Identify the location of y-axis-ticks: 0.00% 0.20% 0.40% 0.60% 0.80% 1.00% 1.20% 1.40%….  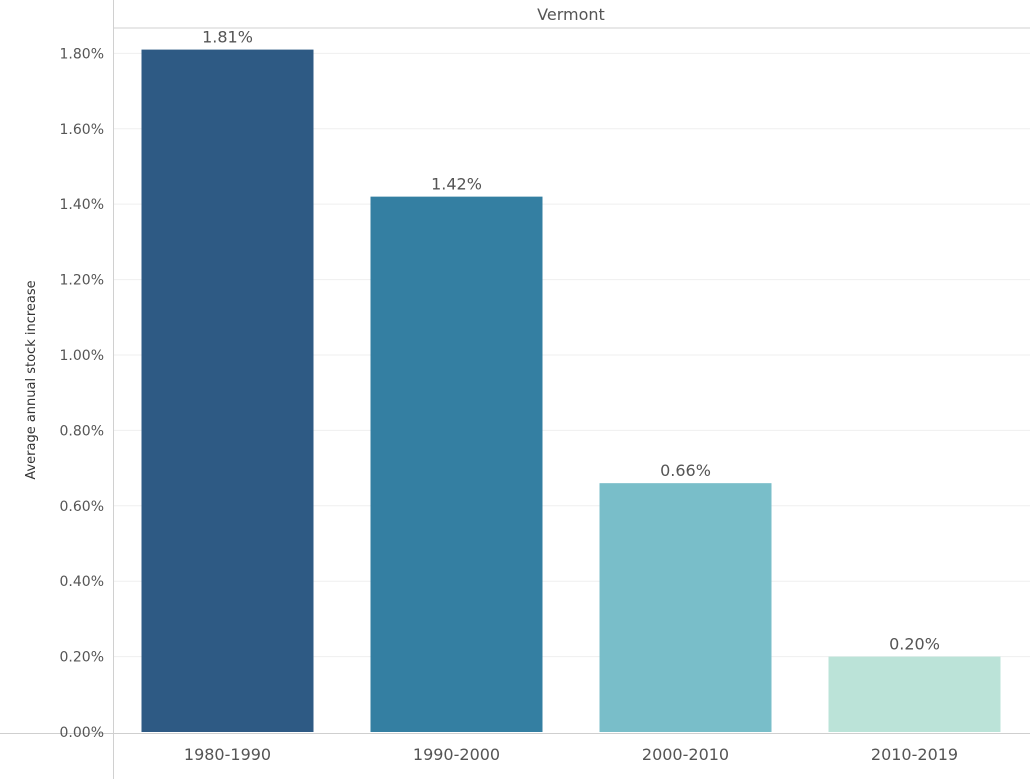
(82, 393).